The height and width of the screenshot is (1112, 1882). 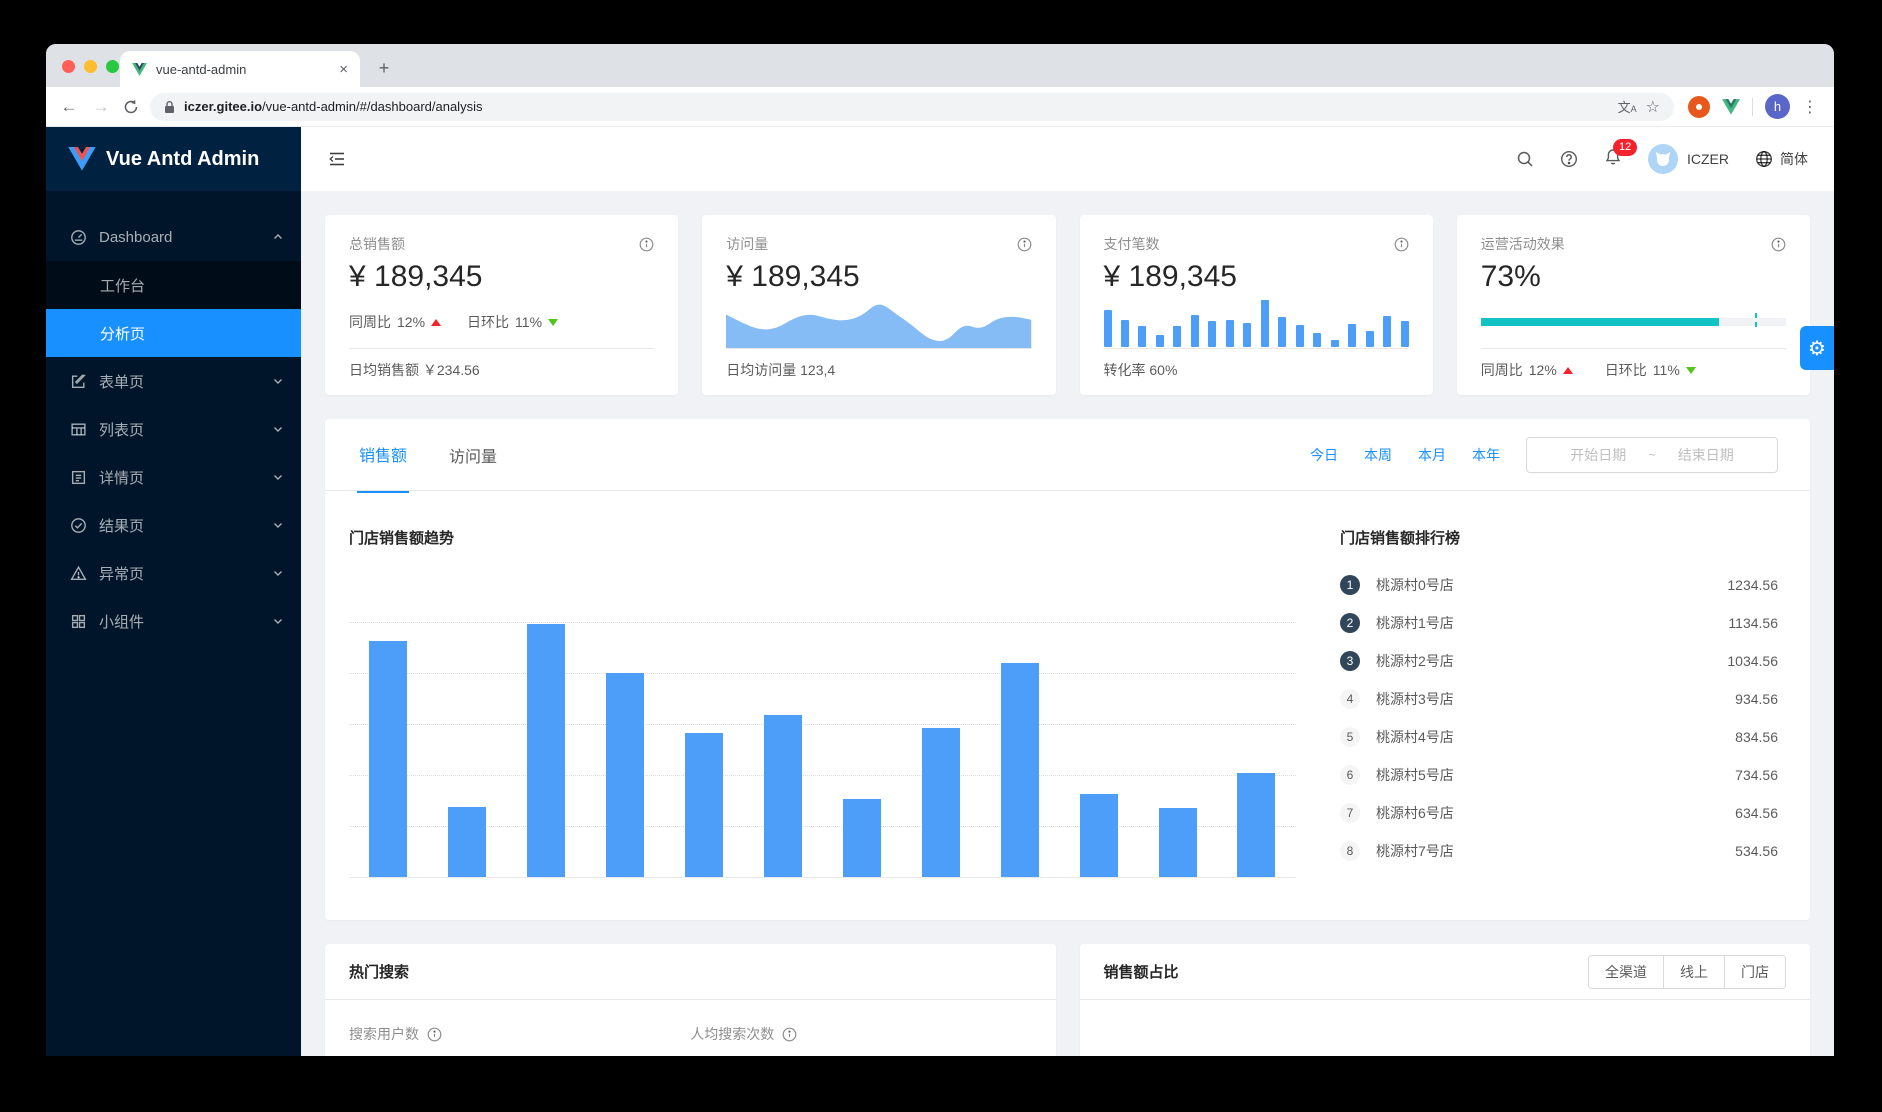 What do you see at coordinates (173, 573) in the screenshot?
I see `sidebar-item-exception: 异常页` at bounding box center [173, 573].